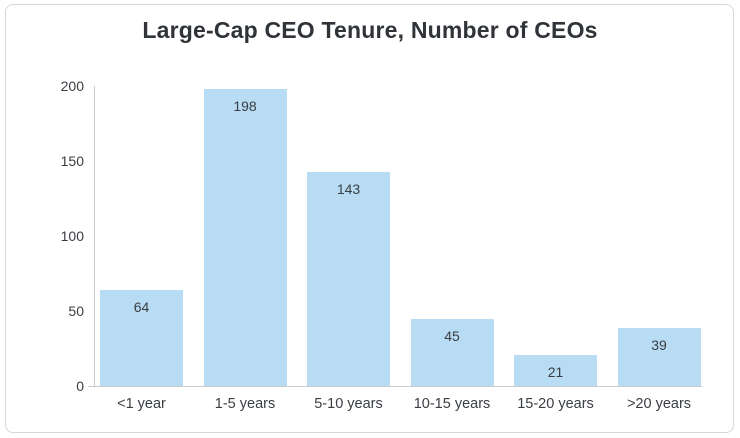 The image size is (740, 438). I want to click on bar-15-20-years, so click(555, 370).